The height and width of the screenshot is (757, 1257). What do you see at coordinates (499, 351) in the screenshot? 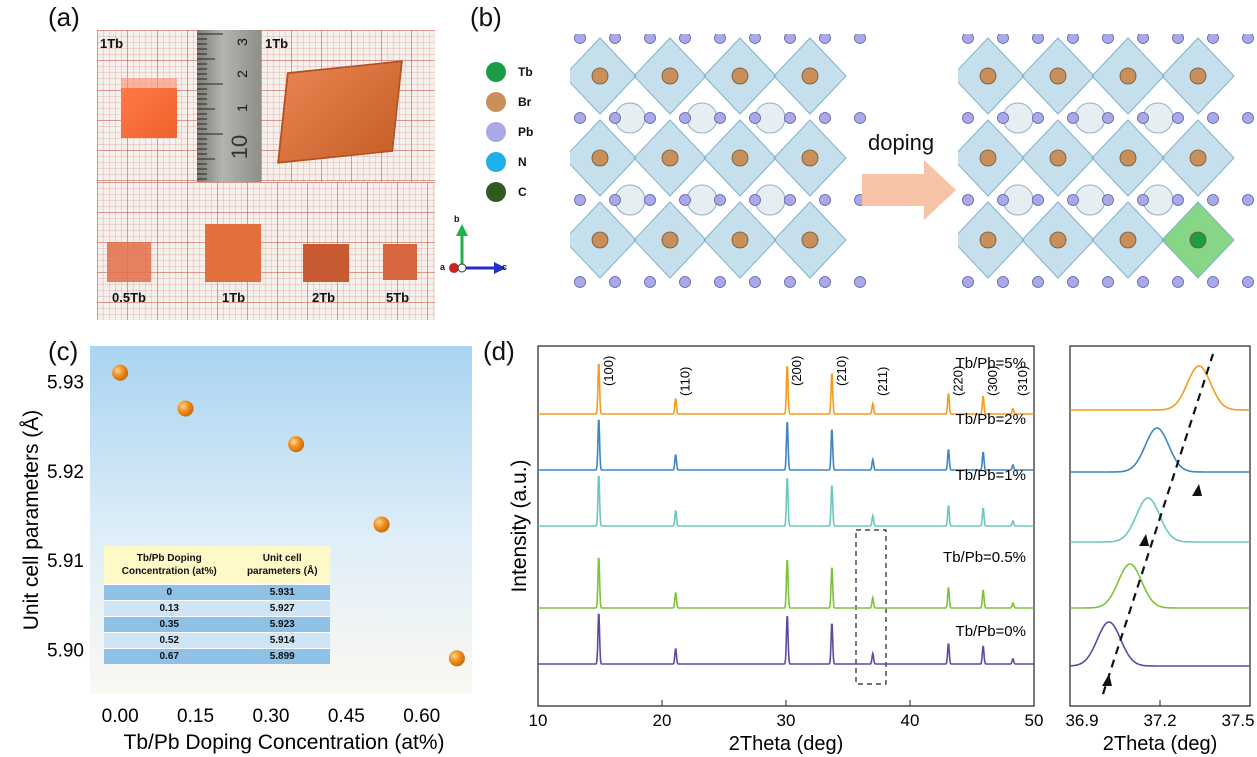
I see `panel-d-letter: (d)` at bounding box center [499, 351].